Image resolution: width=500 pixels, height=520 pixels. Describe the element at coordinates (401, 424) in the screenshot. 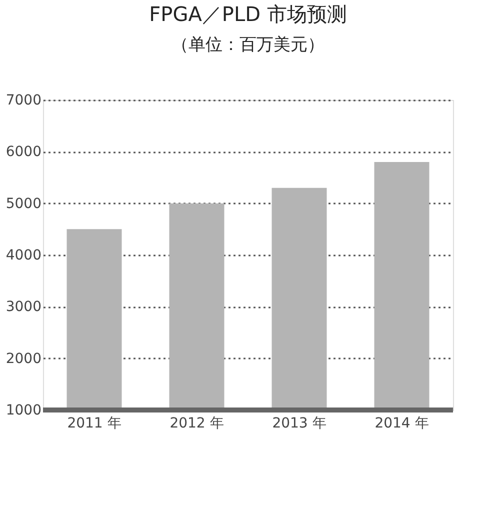

I see `x-tick-label: 2014 年` at that location.